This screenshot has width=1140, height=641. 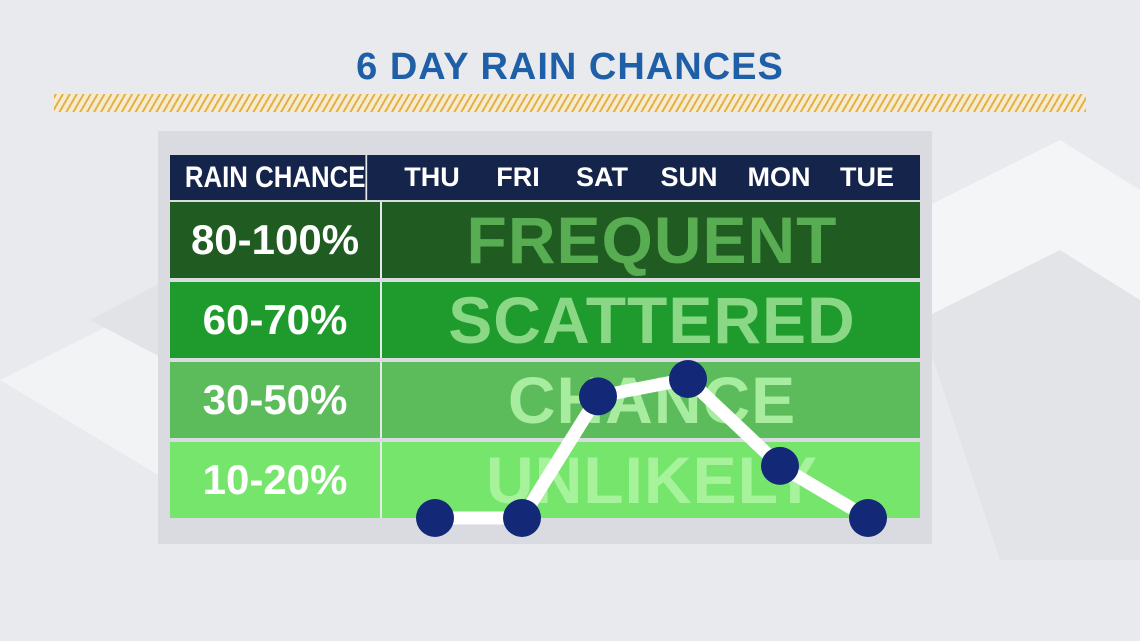 What do you see at coordinates (276, 177) in the screenshot?
I see `header-rain-chance: RAIN CHANCE` at bounding box center [276, 177].